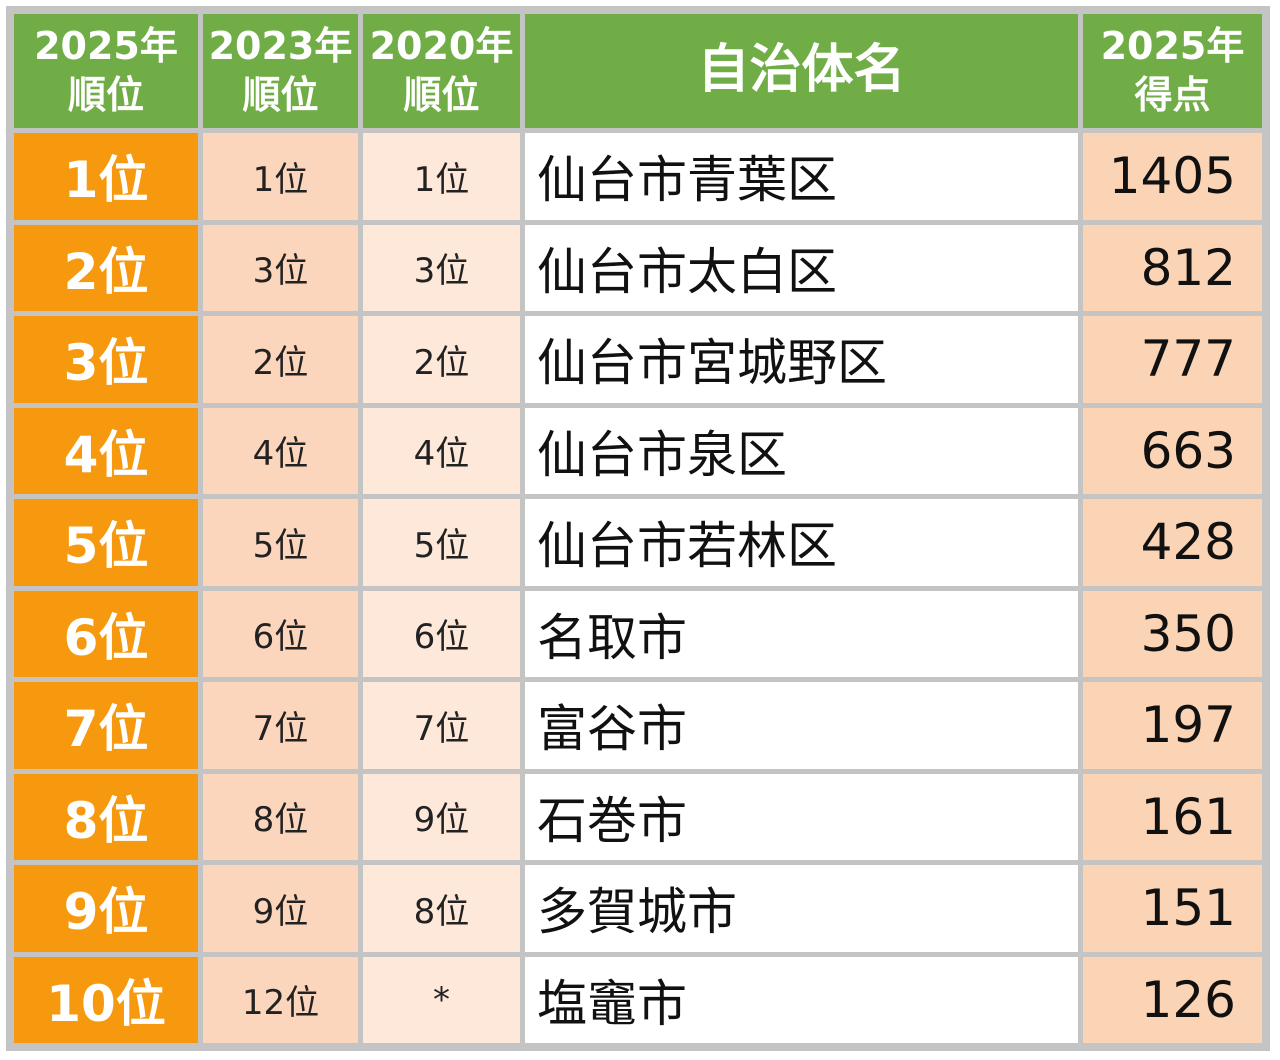 This screenshot has height=1060, width=1280. I want to click on header-text: 2023年, so click(280, 45).